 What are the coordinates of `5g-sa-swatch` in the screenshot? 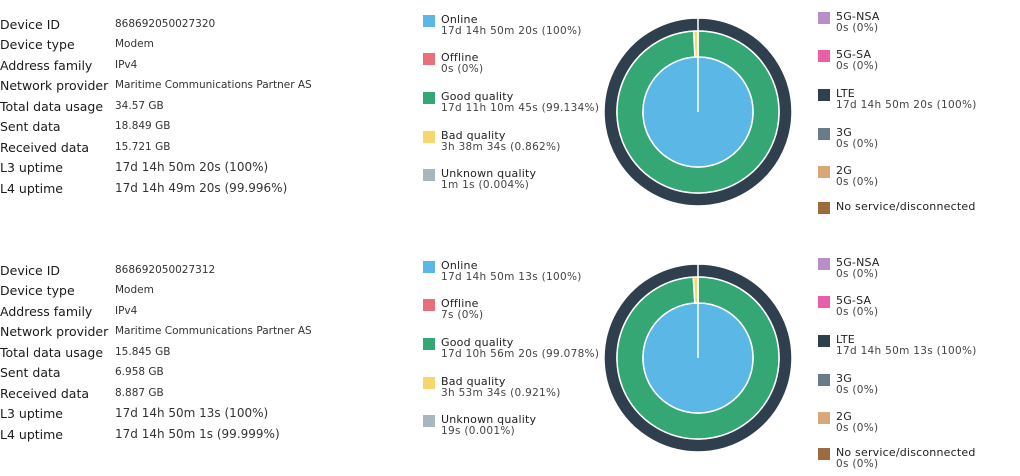 It's located at (824, 56).